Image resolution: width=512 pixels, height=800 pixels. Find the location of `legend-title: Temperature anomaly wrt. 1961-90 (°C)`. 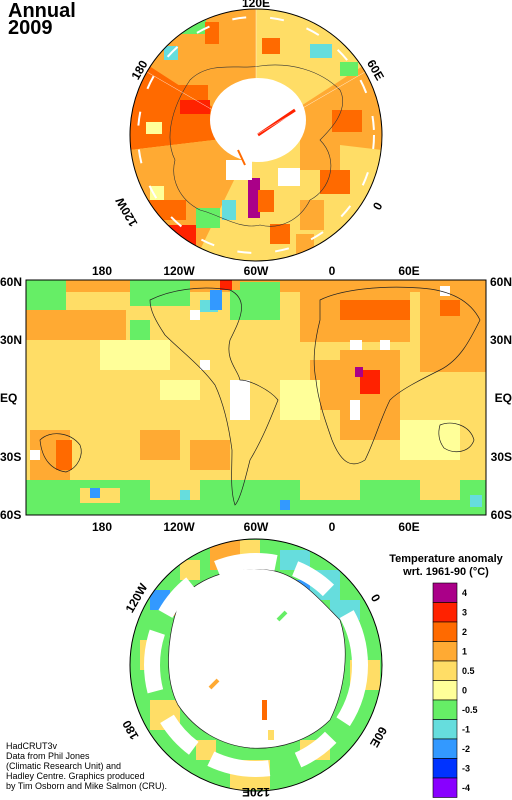

legend-title: Temperature anomaly wrt. 1961-90 (°C) is located at coordinates (446, 566).